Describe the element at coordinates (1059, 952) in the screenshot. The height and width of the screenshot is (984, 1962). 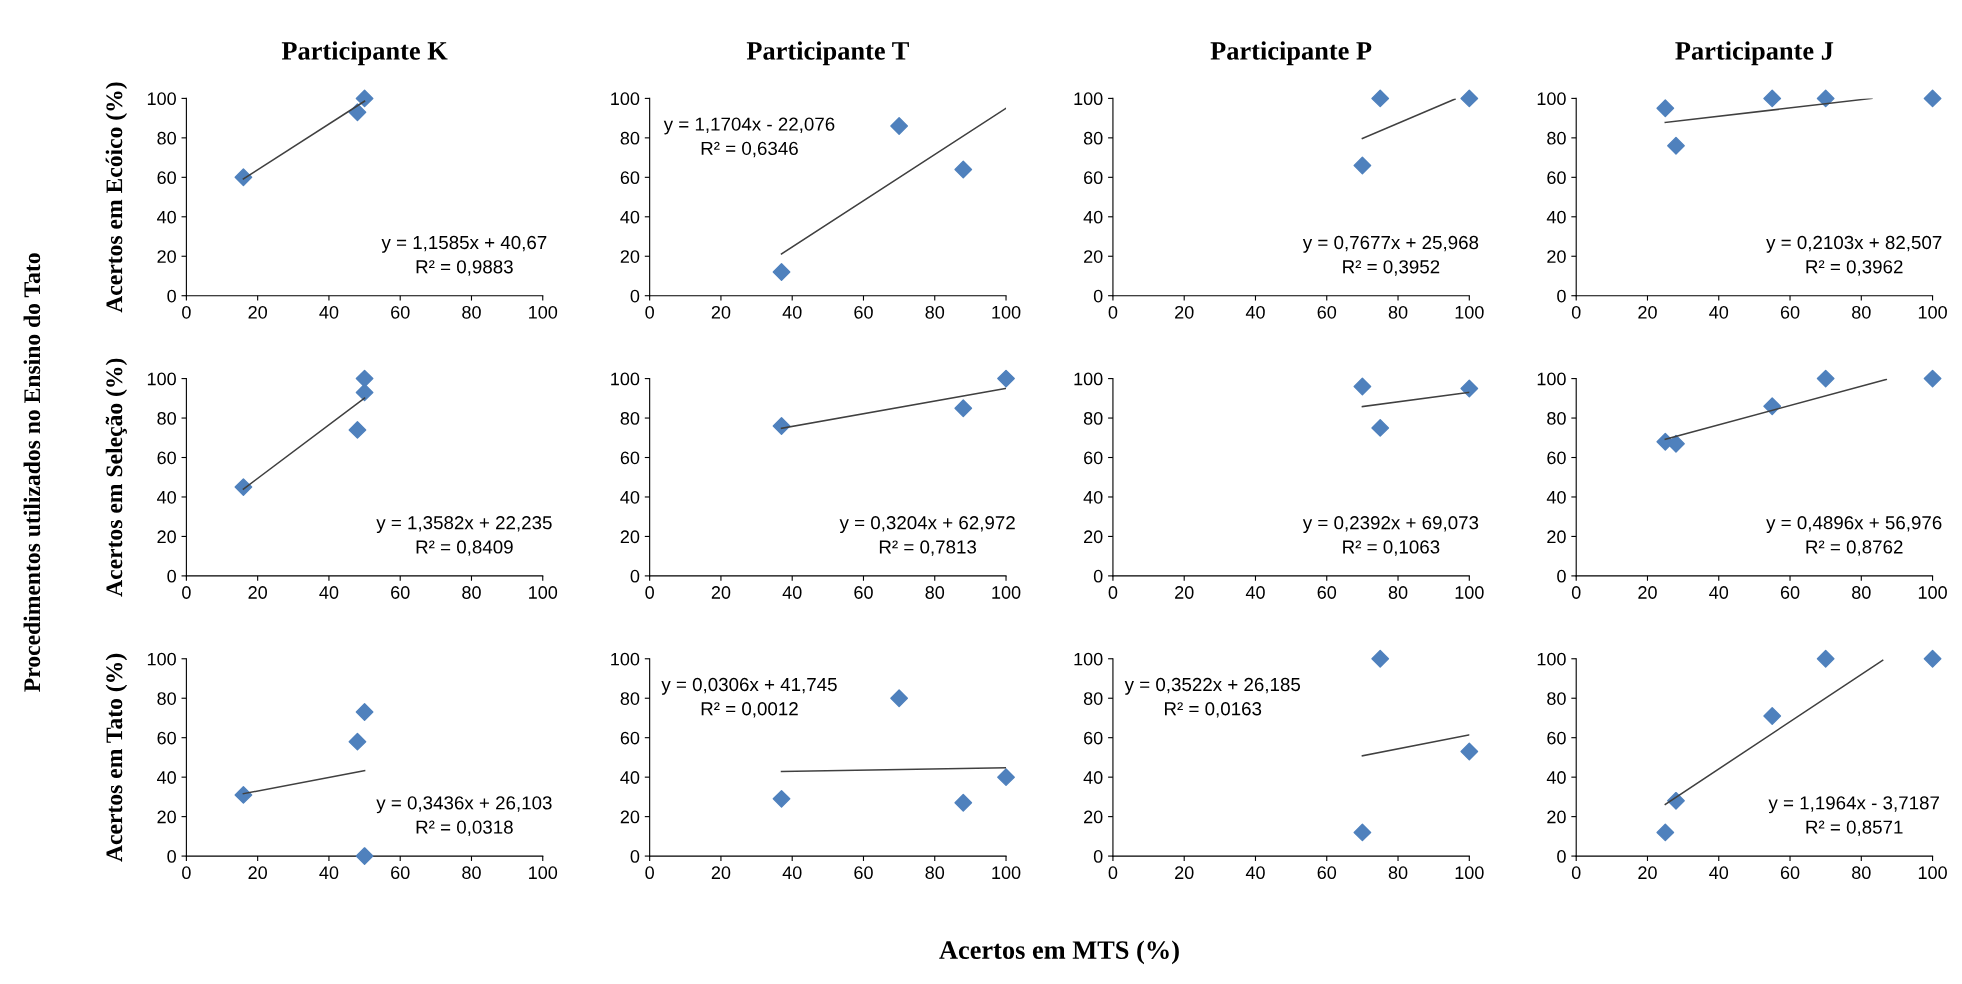
I see `text: Acertos em MTS (%)` at that location.